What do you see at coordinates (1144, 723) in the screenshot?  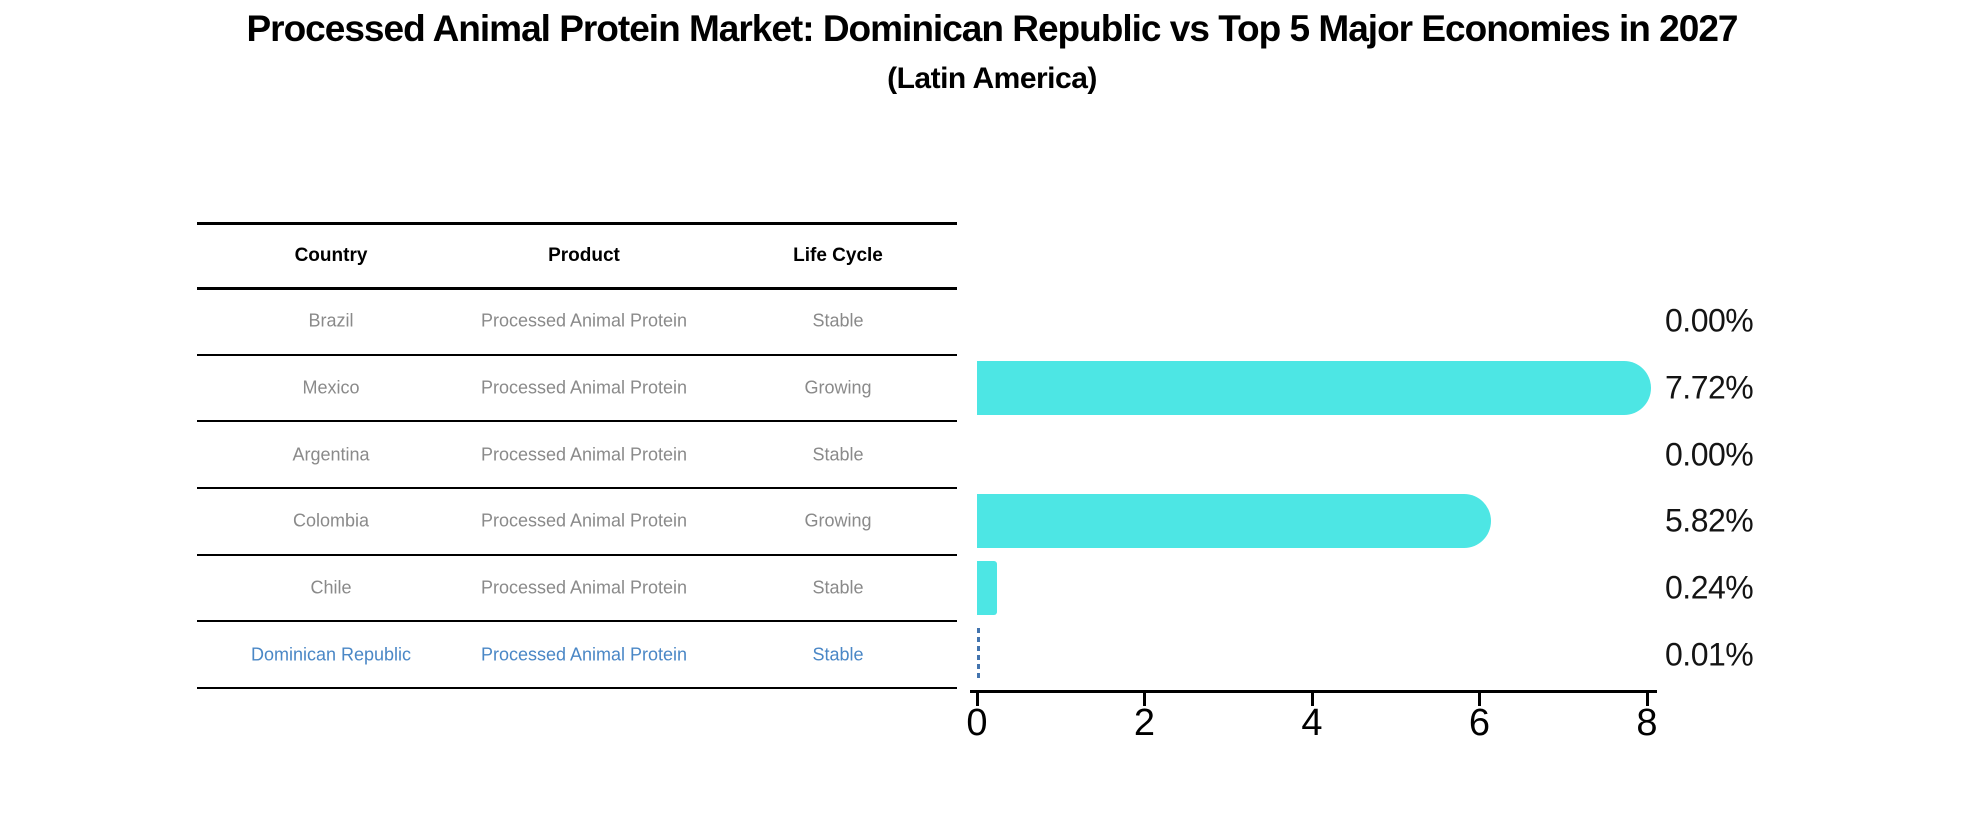 I see `x-axis-tick-label: 2` at bounding box center [1144, 723].